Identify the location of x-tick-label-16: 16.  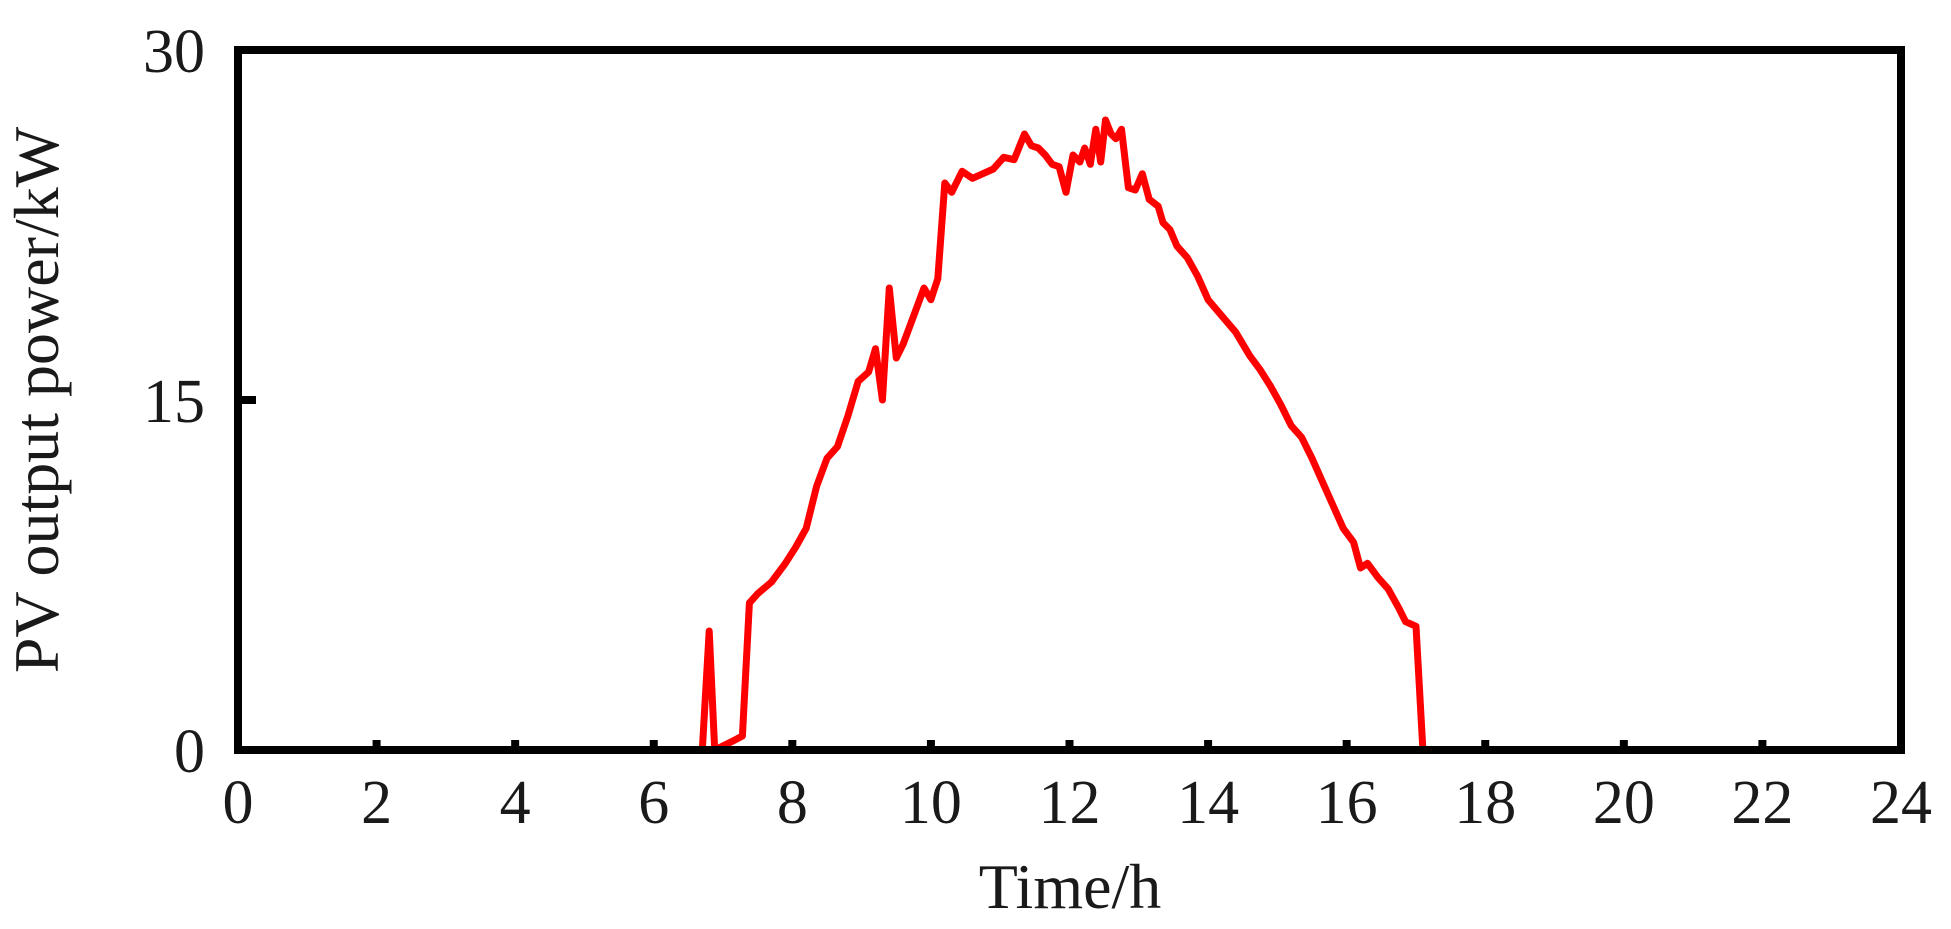
(1347, 803).